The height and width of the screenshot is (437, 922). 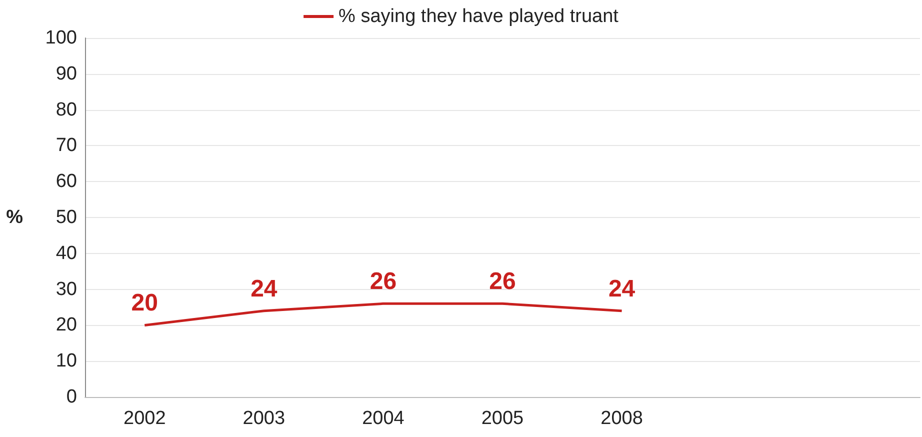 I want to click on x-tick-label: 2005, so click(x=502, y=418).